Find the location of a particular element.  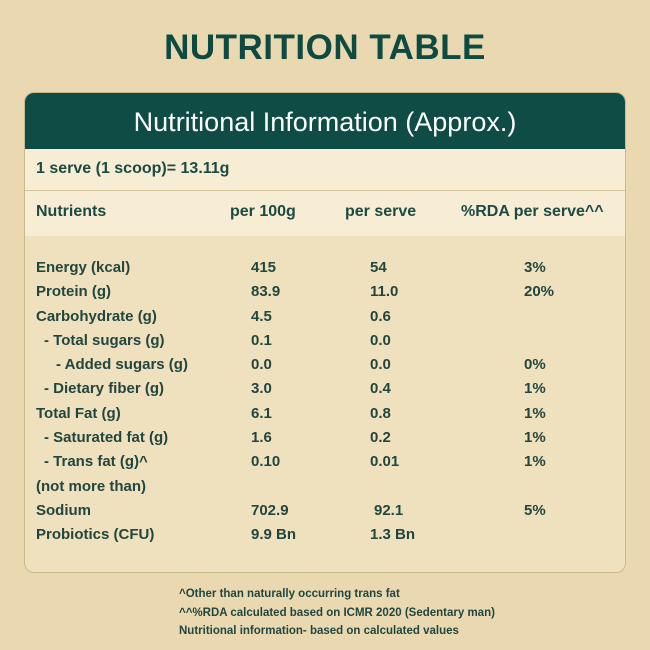

table-row: - Total sugars (g) 0.1 0.0 is located at coordinates (325, 341).